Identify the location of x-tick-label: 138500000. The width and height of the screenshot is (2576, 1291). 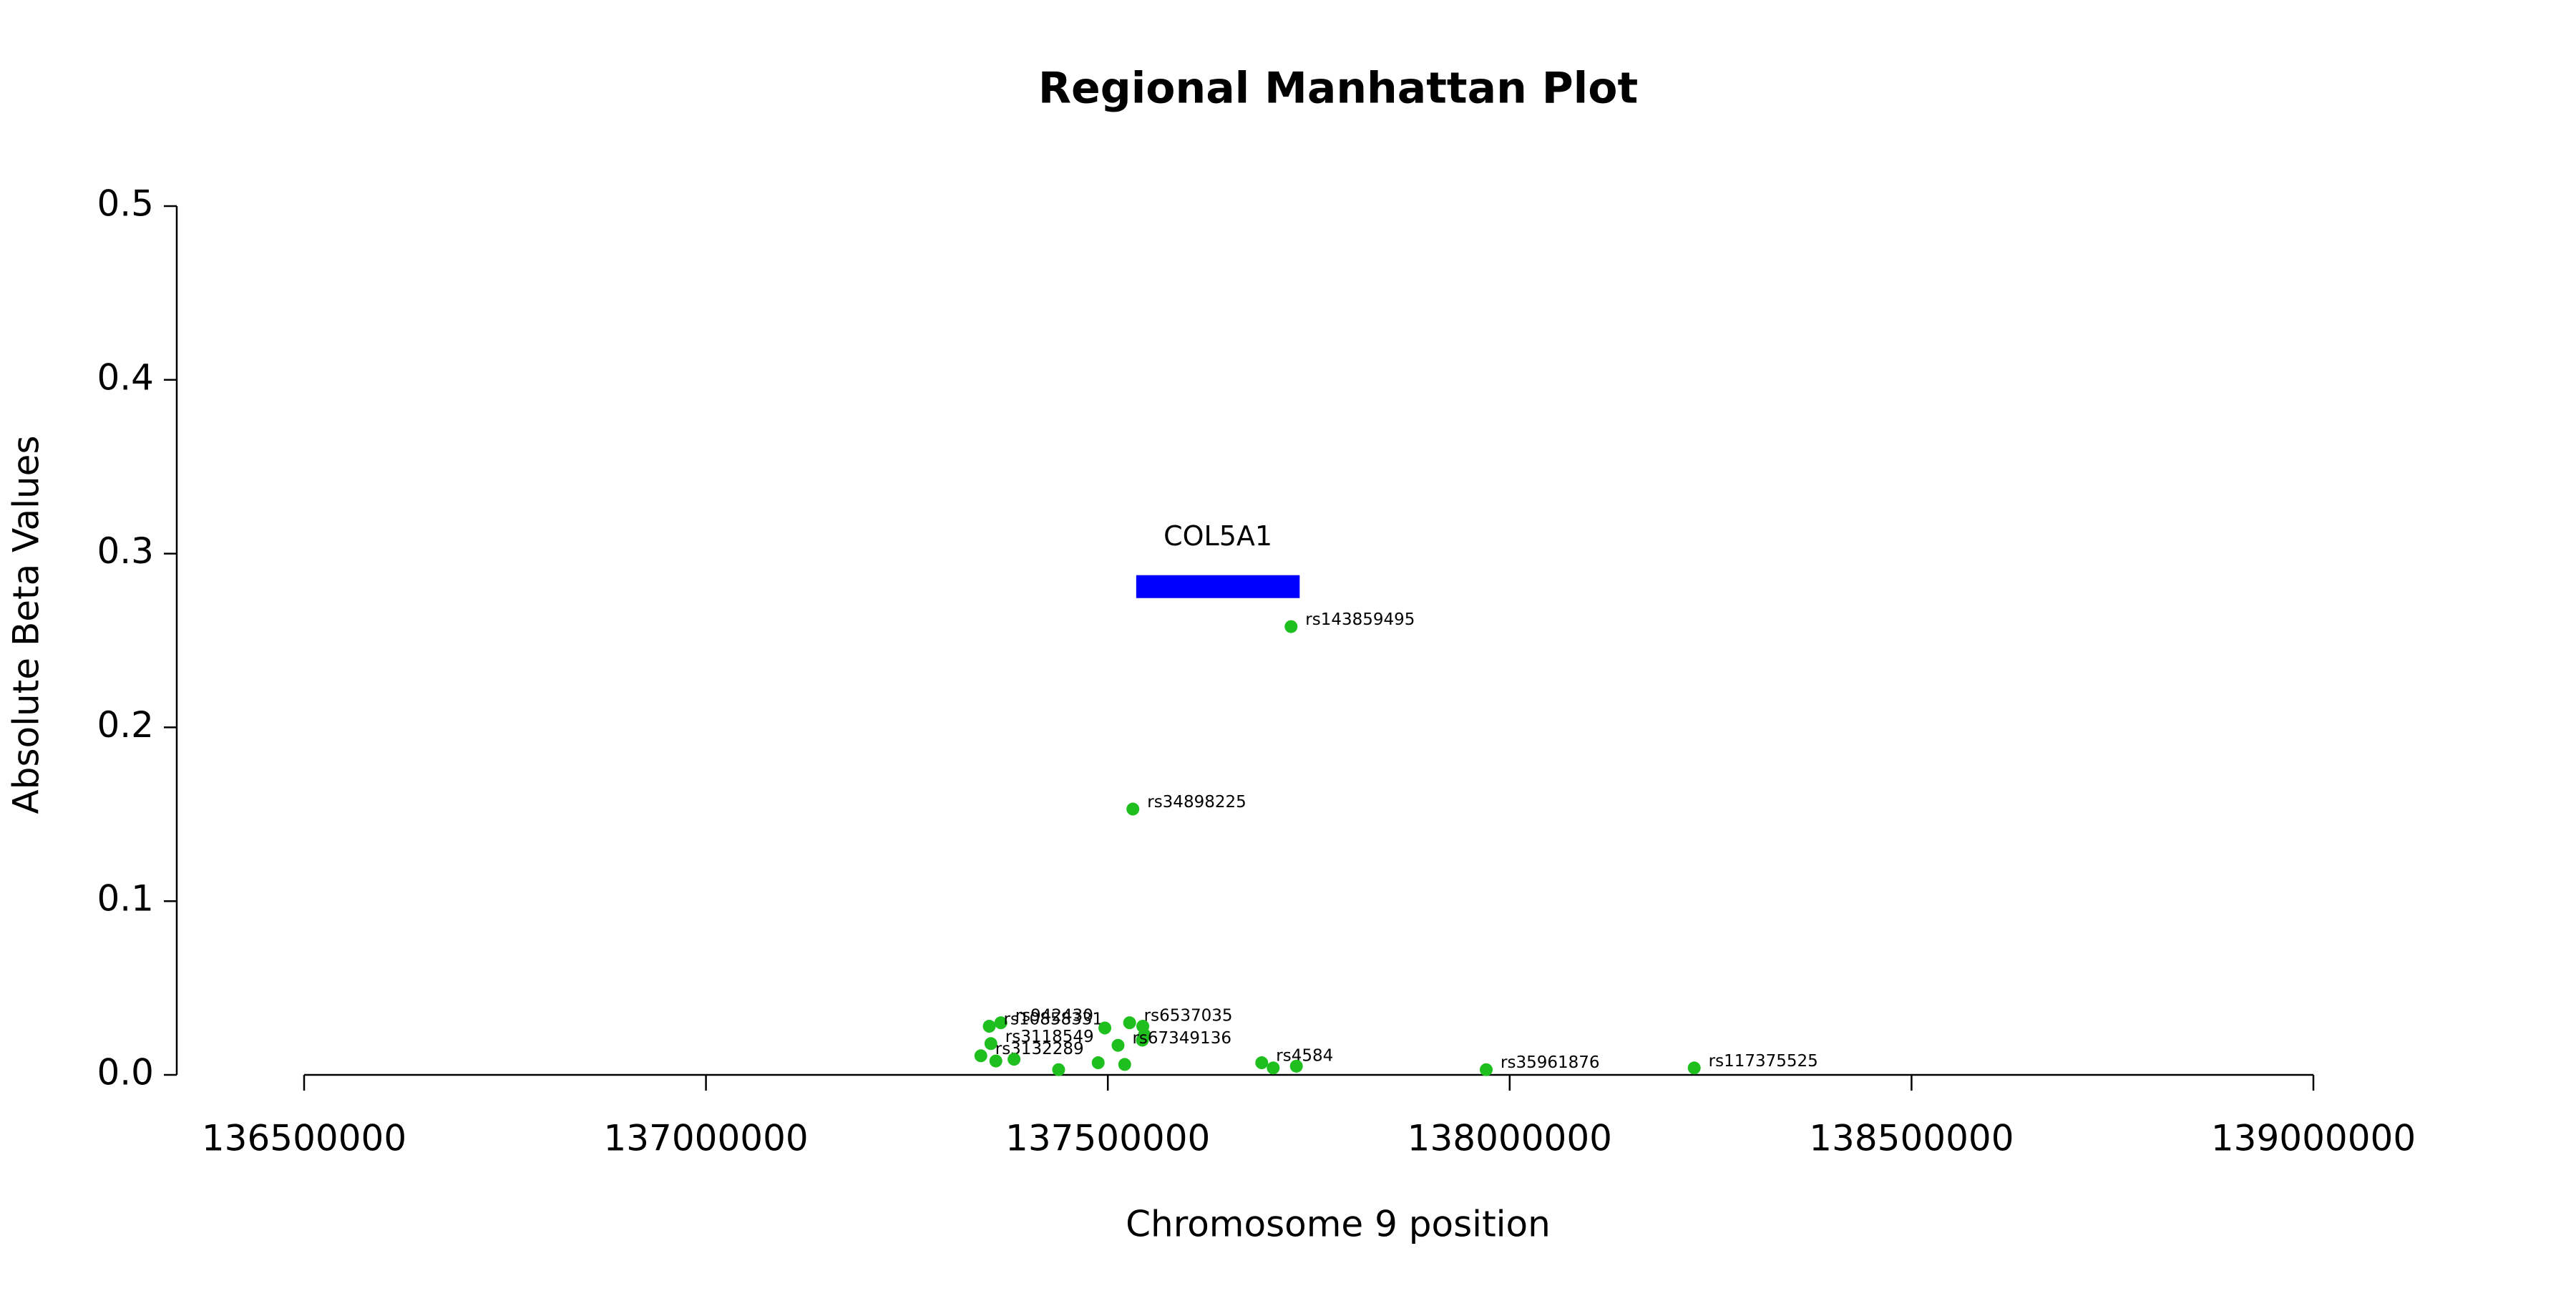
(1911, 1138).